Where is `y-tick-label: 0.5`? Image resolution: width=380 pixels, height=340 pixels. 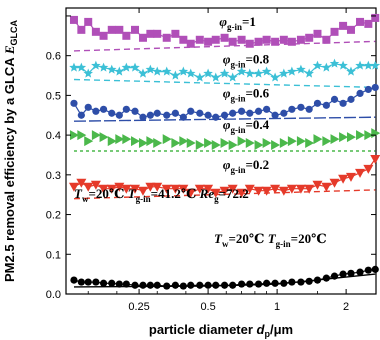
y-tick-label: 0.5 is located at coordinates (53, 96).